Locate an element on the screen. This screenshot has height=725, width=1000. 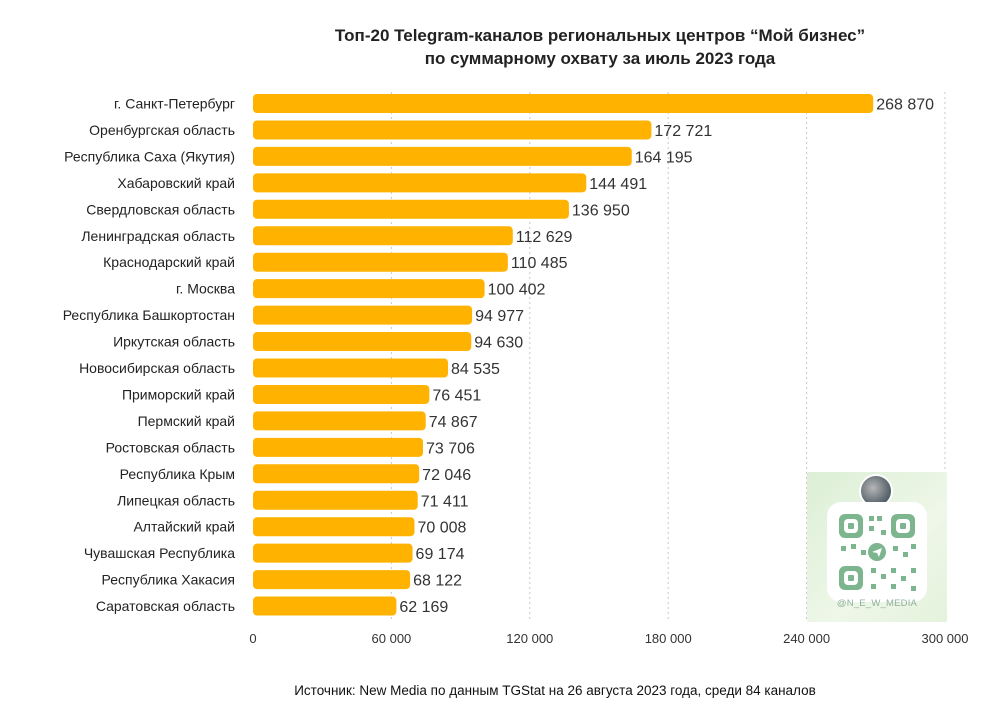
category-label: Иркутская область is located at coordinates (174, 342).